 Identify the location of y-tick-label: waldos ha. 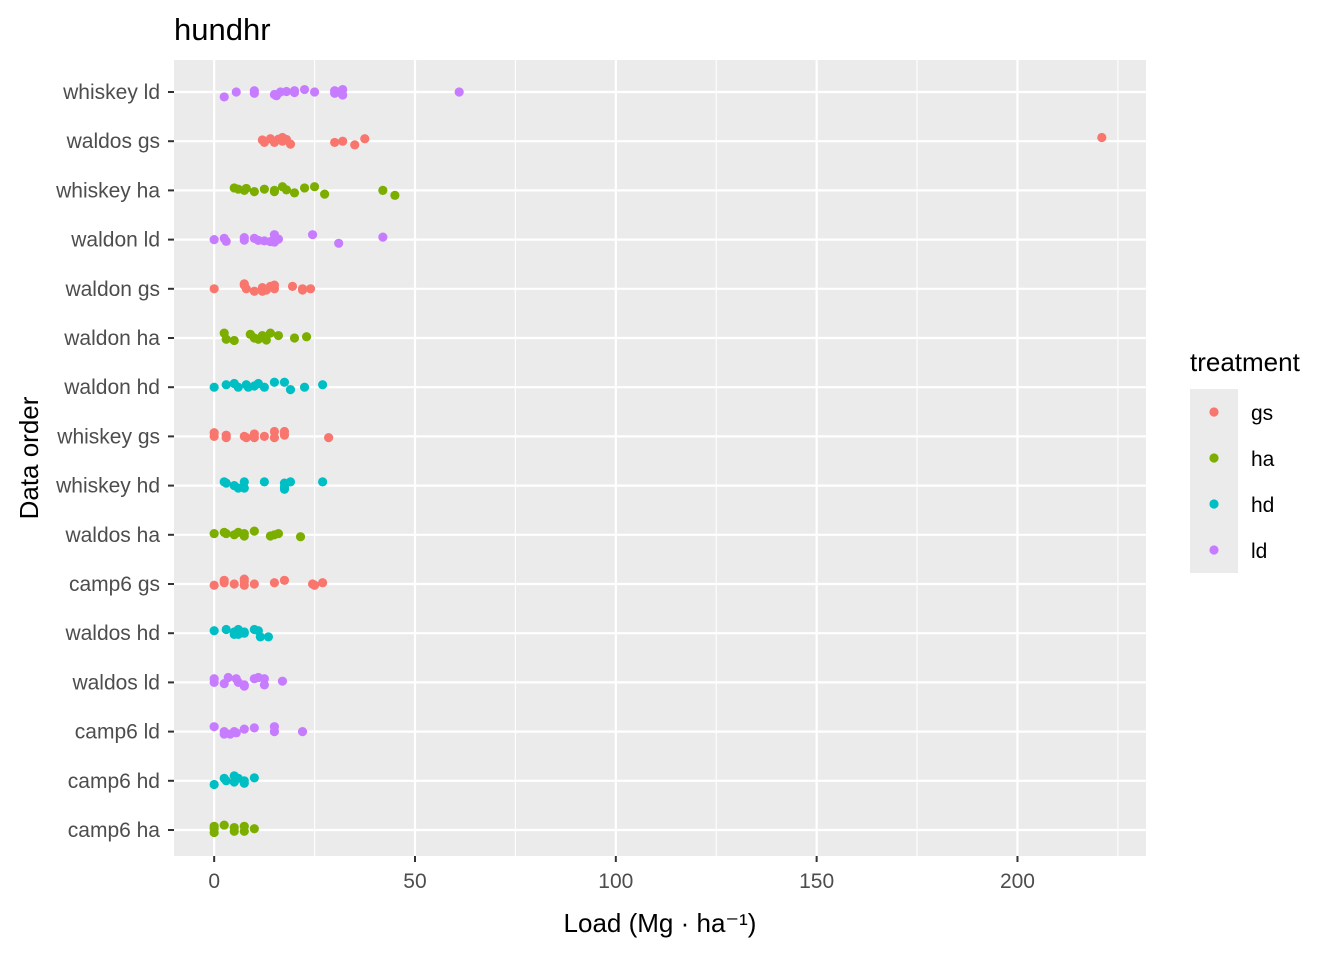
(112, 535).